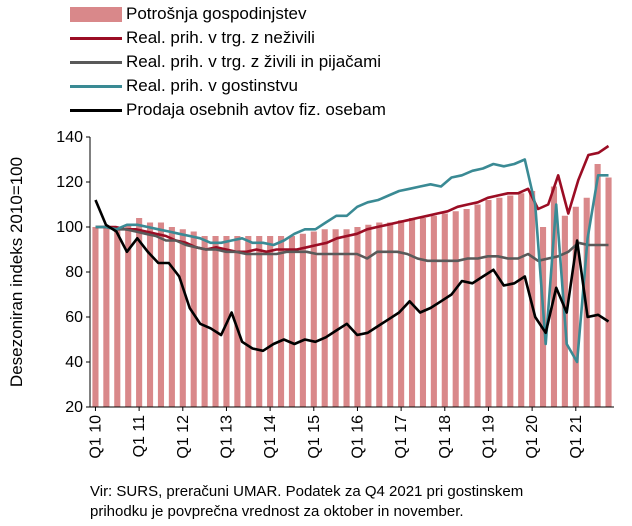 This screenshot has width=632, height=526. I want to click on legend-item: Real. prih. v trg. z neživili, so click(228, 38).